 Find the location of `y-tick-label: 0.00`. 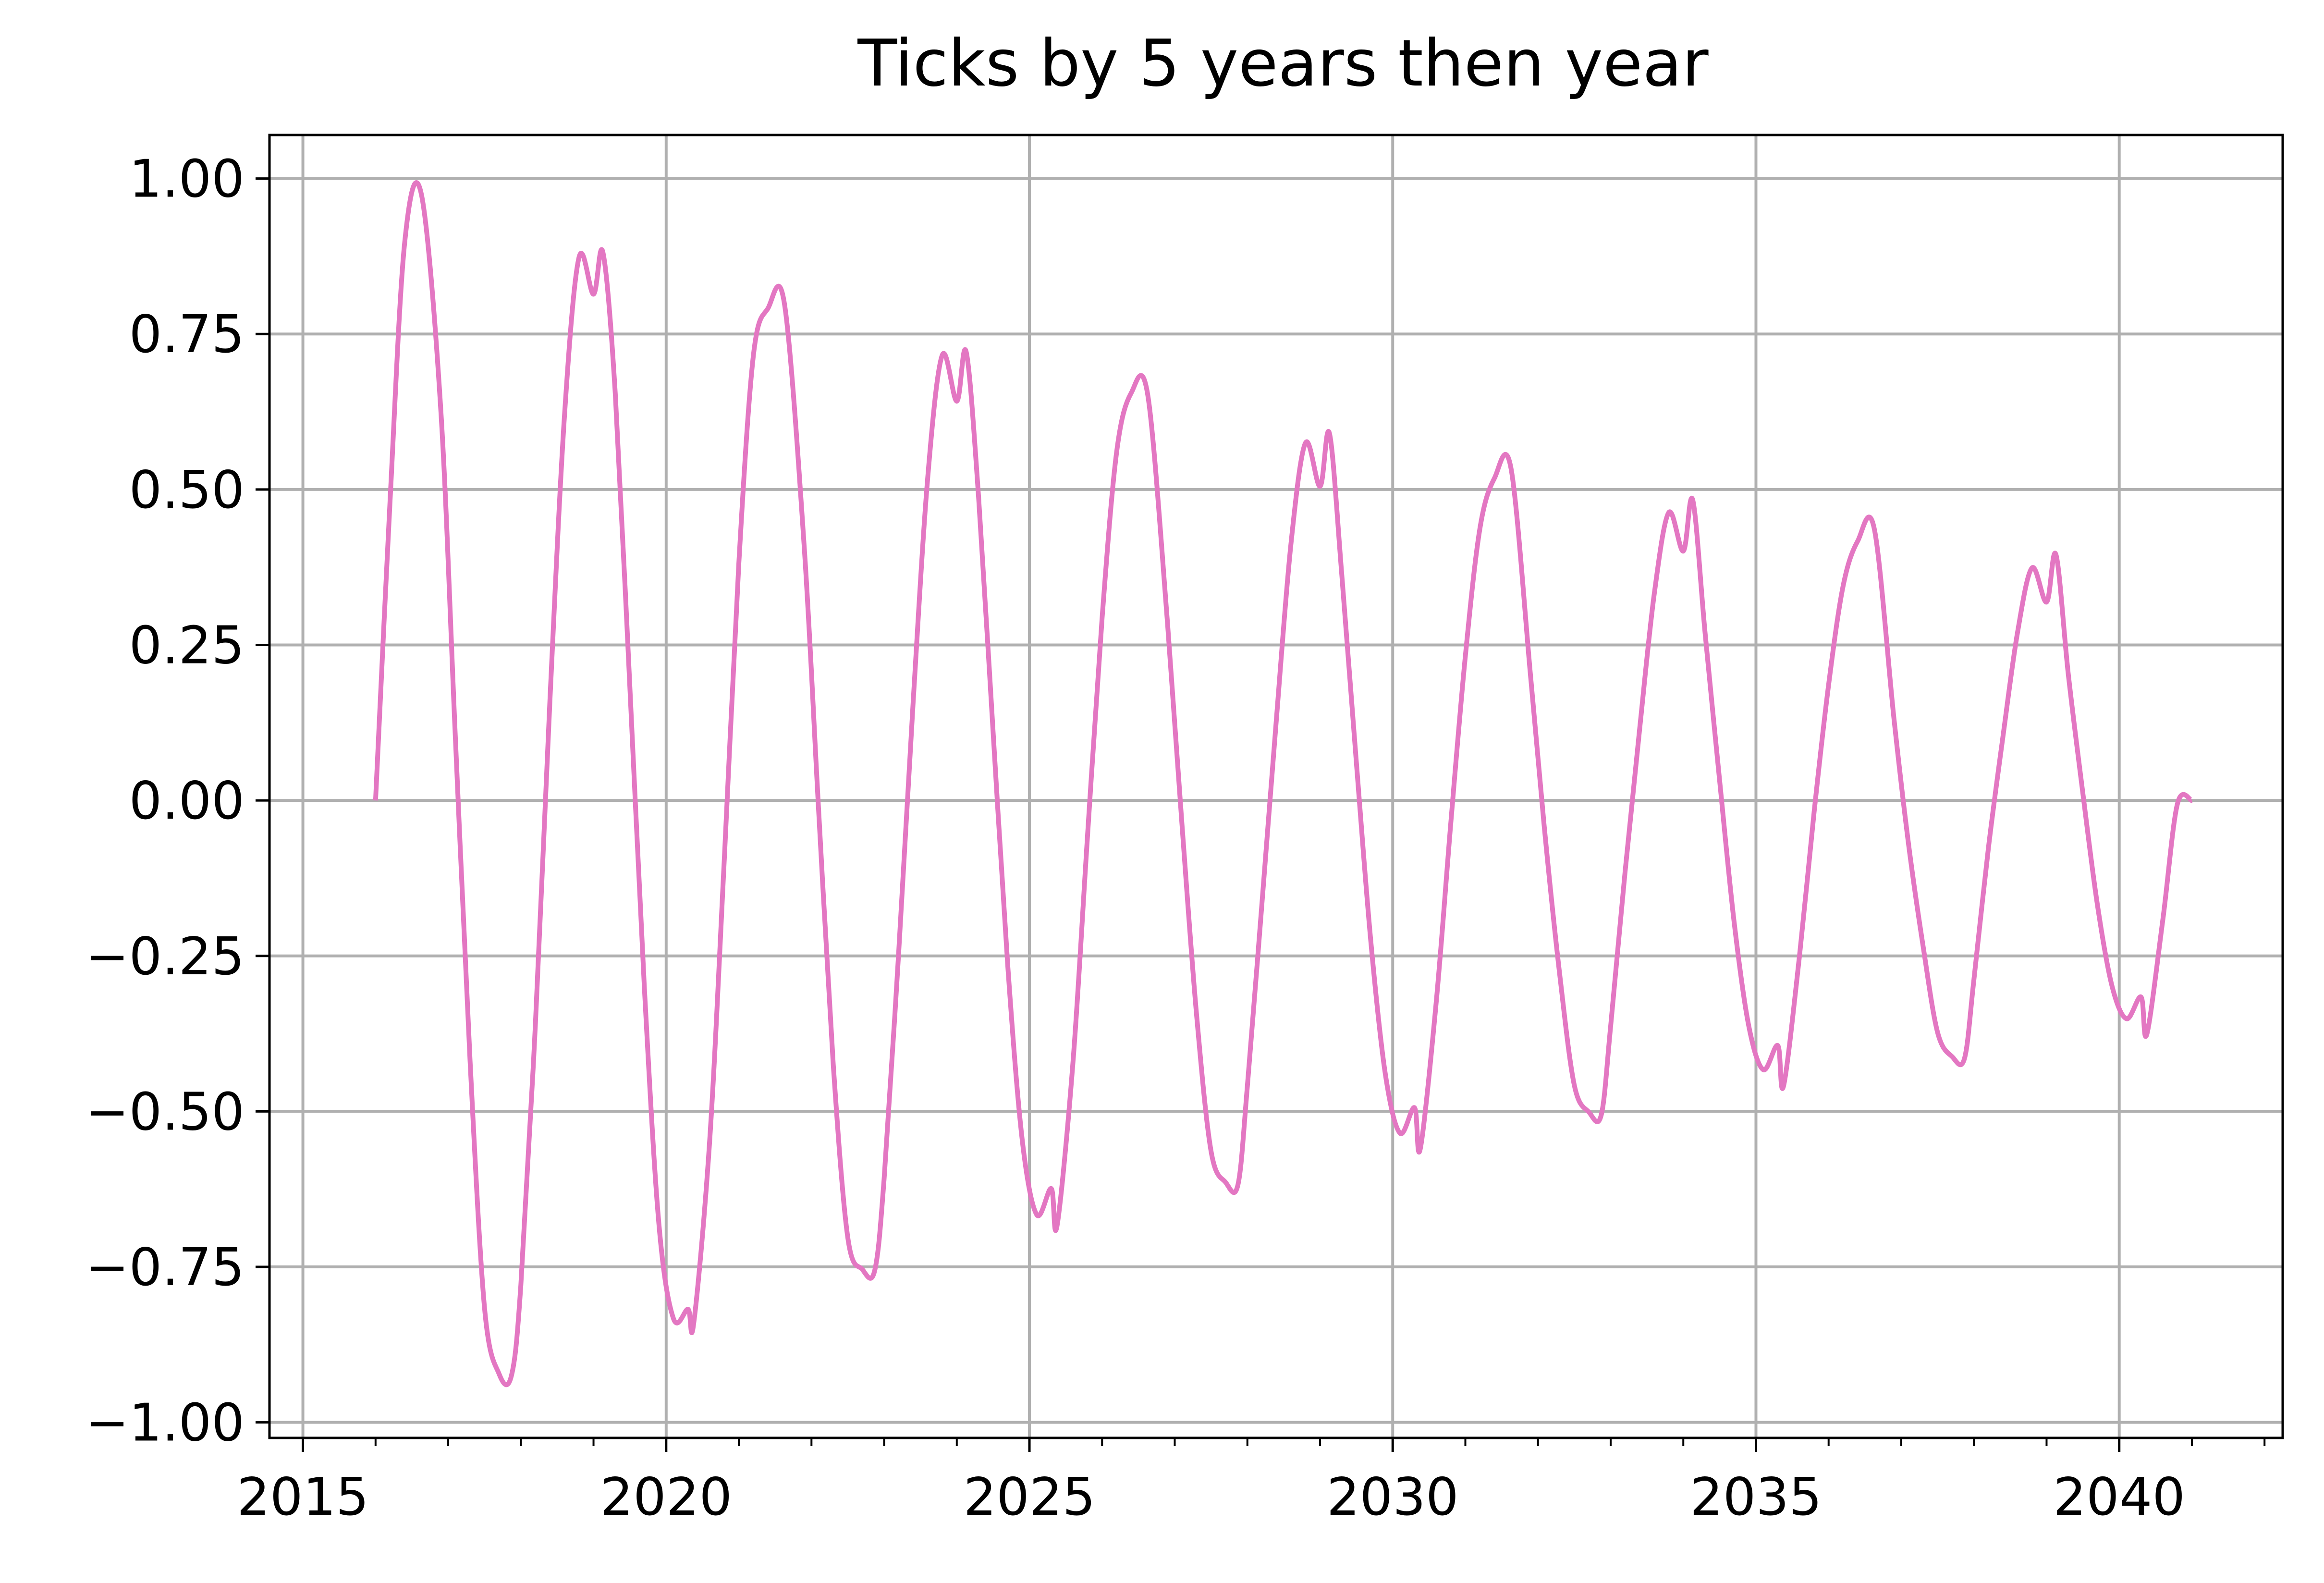

y-tick-label: 0.00 is located at coordinates (187, 801).